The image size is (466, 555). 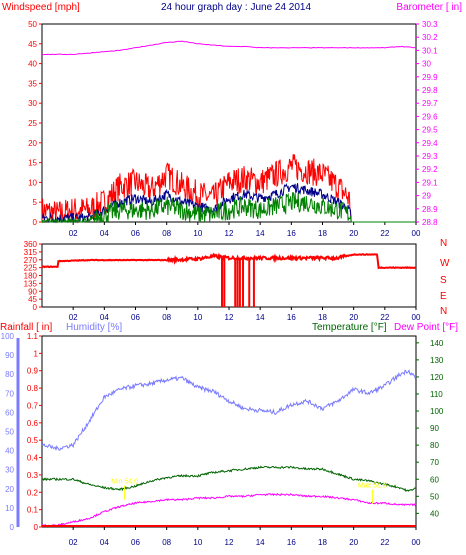 What do you see at coordinates (9, 432) in the screenshot?
I see `humidity-tick-label: 50` at bounding box center [9, 432].